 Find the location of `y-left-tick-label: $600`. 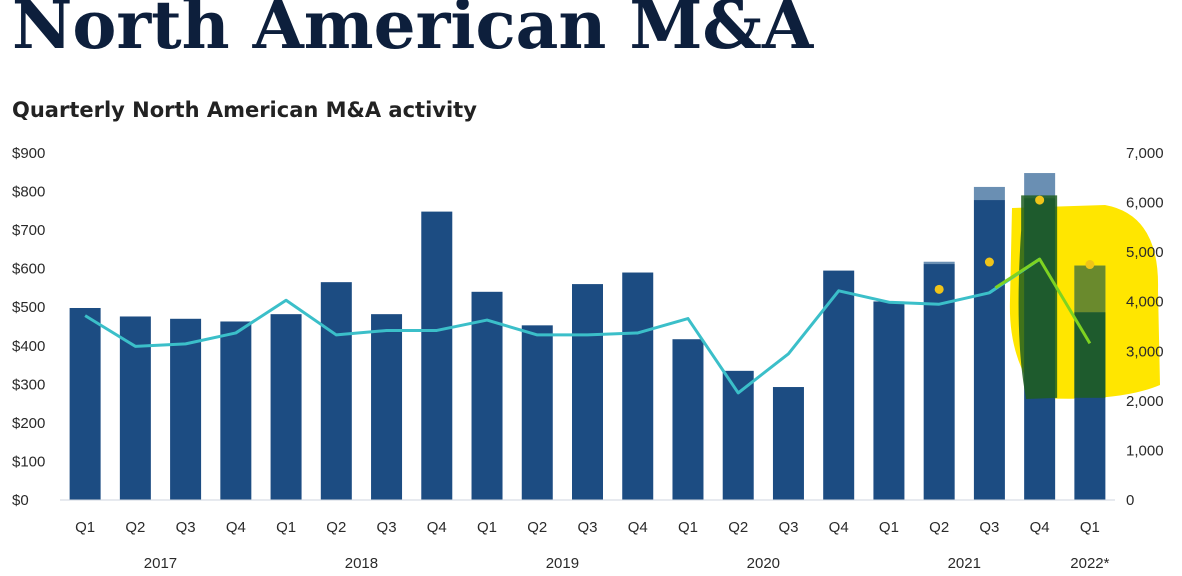

y-left-tick-label: $600 is located at coordinates (28, 269).